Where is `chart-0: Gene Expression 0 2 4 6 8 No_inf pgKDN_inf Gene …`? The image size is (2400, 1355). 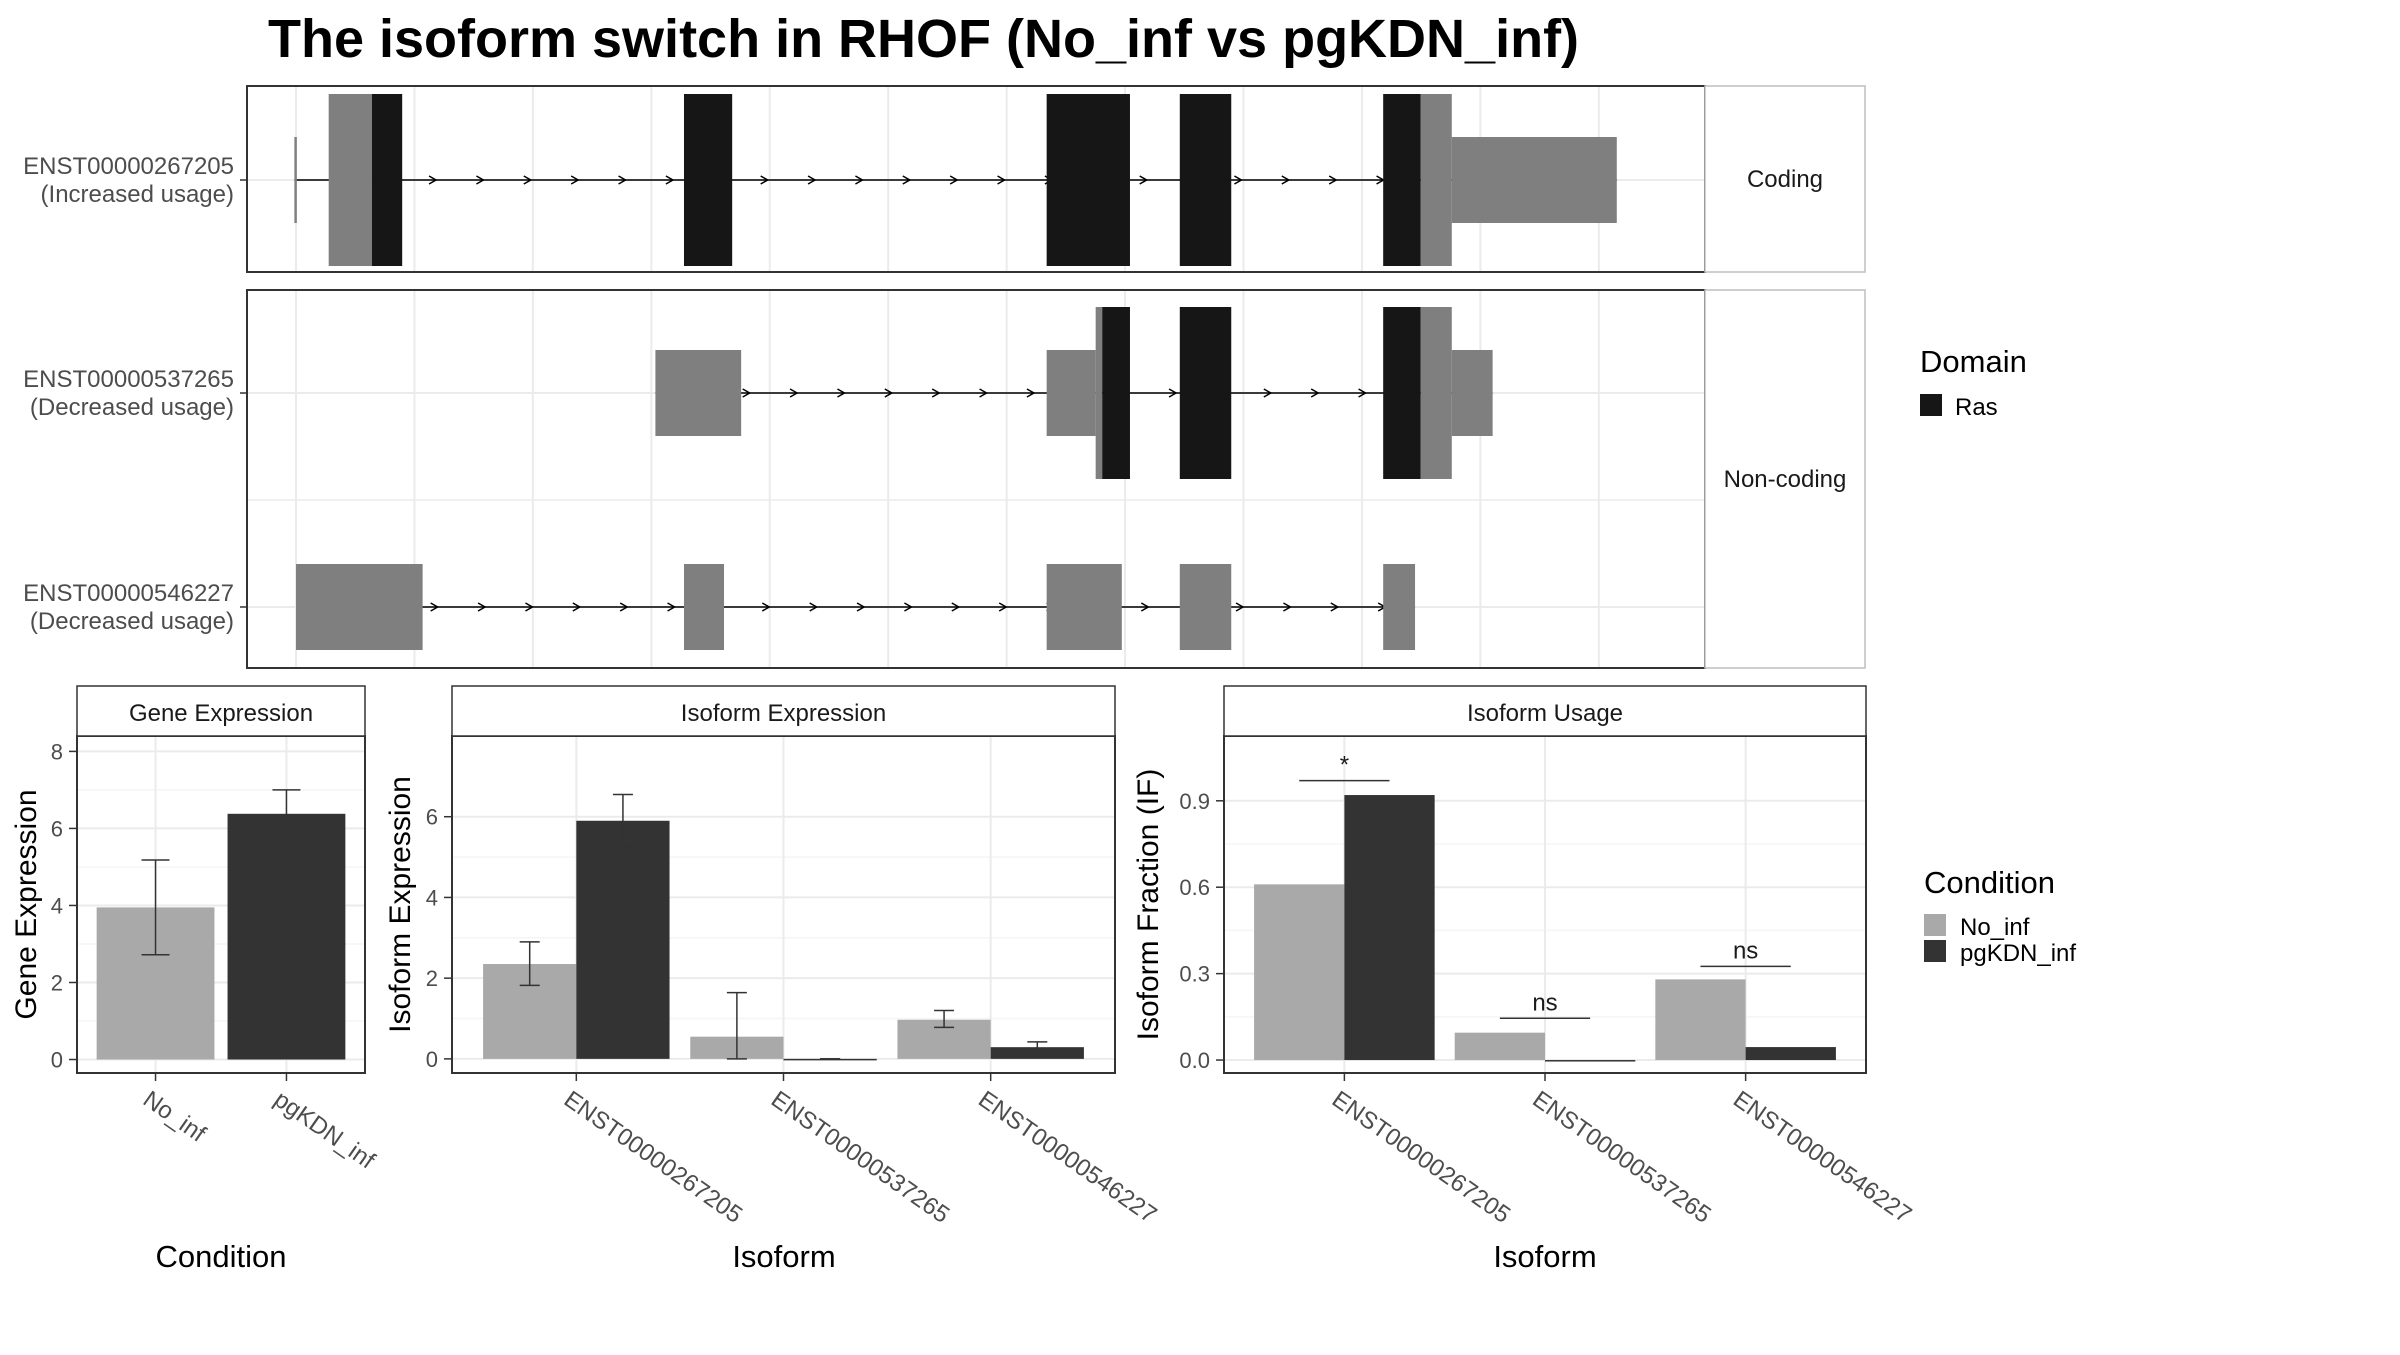
chart-0: Gene Expression 0 2 4 6 8 No_inf pgKDN_inf Gene … is located at coordinates (195, 979).